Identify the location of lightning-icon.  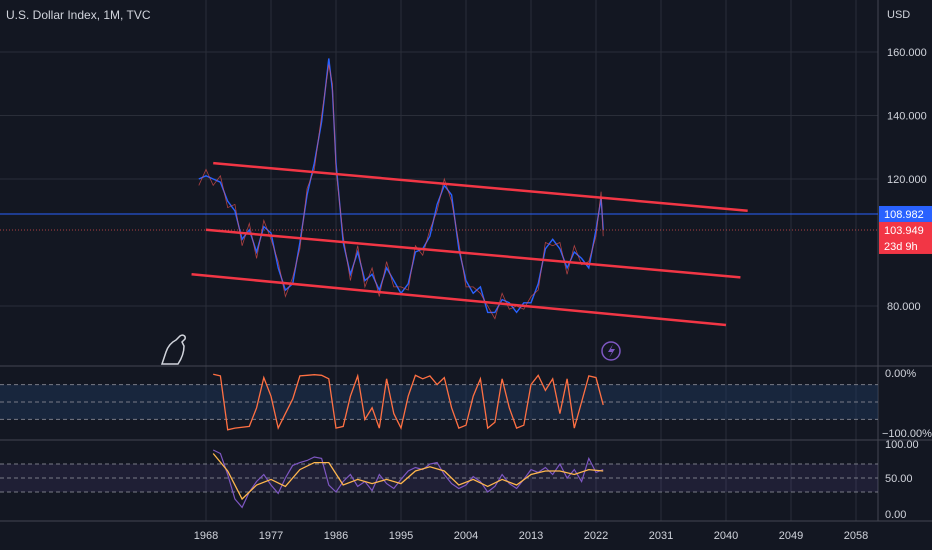
(611, 351).